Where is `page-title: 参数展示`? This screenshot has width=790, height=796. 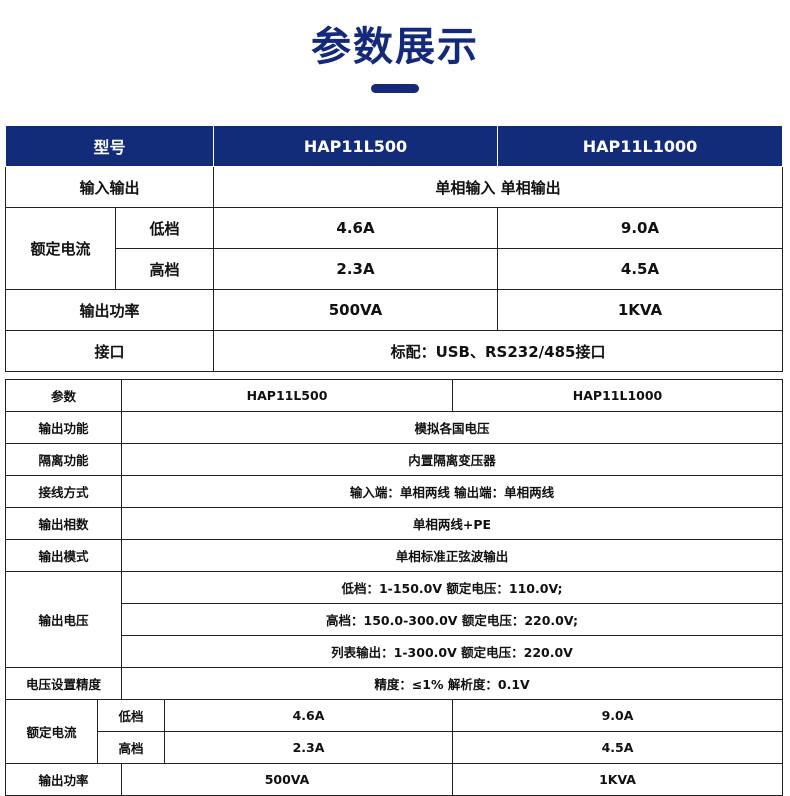 page-title: 参数展示 is located at coordinates (395, 47).